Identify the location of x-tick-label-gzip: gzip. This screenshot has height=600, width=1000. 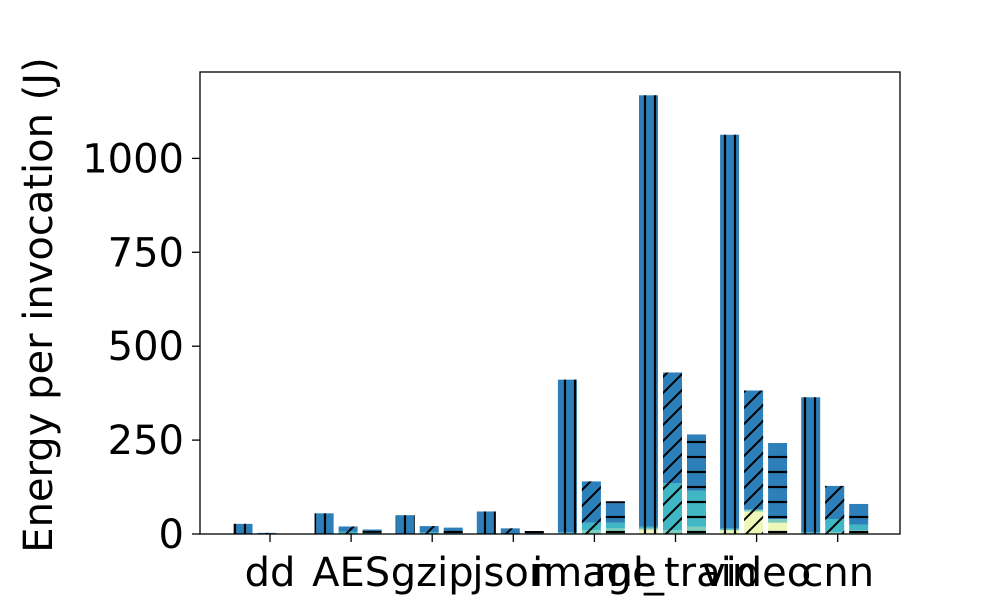
(432, 573).